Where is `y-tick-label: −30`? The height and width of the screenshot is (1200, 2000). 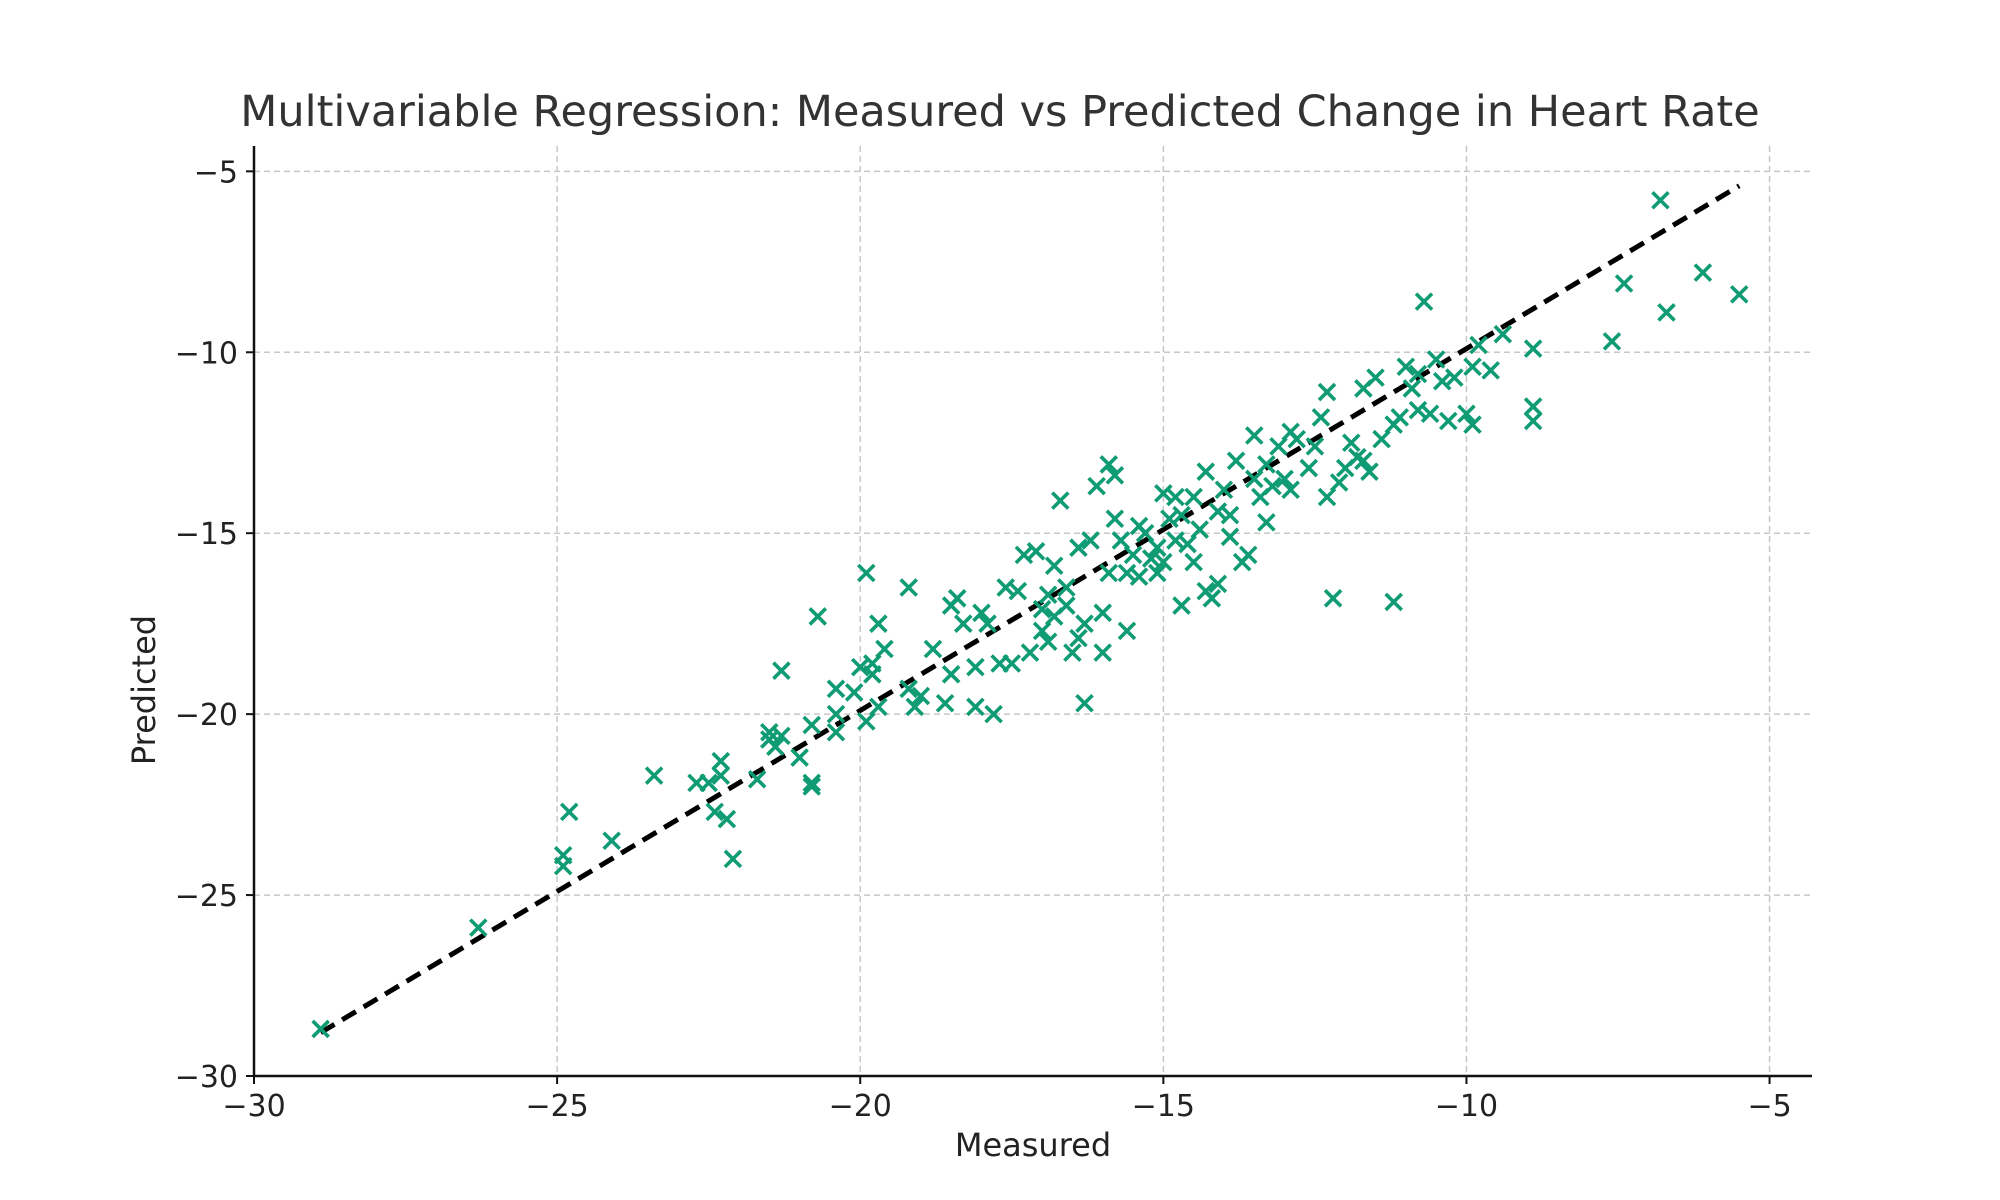
y-tick-label: −30 is located at coordinates (206, 1077).